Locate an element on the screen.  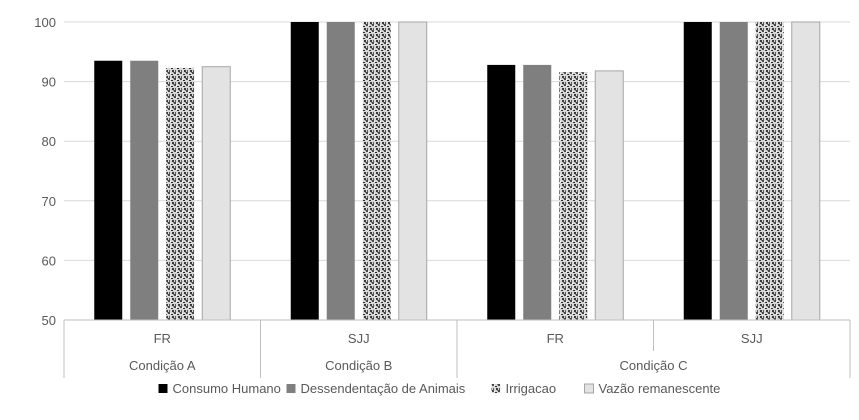
y-tick-label: 100 is located at coordinates (45, 22).